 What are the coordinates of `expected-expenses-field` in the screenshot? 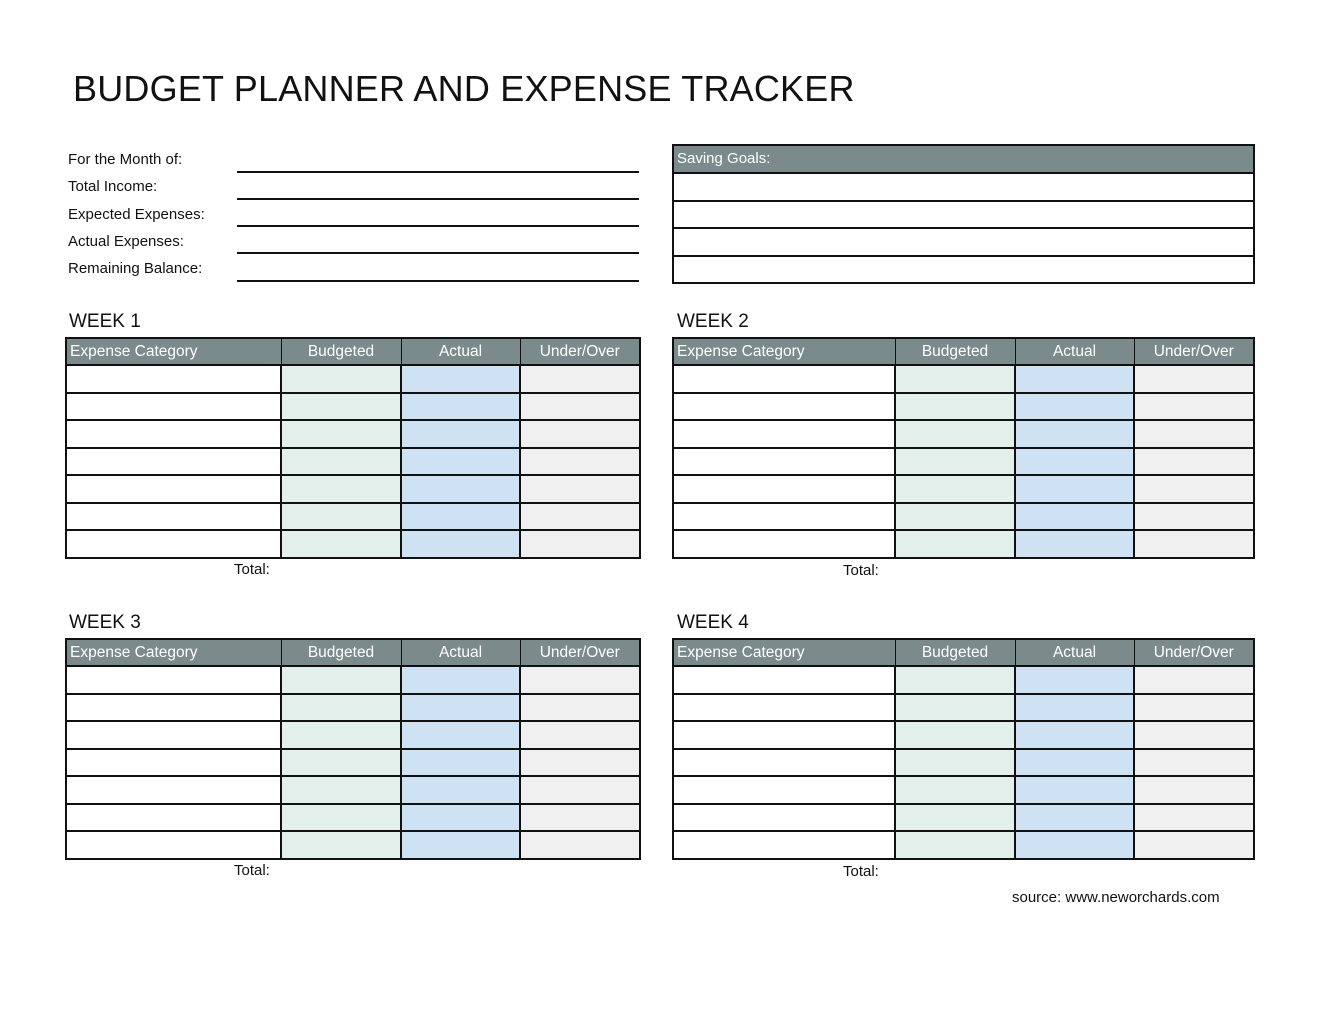 It's located at (438, 226).